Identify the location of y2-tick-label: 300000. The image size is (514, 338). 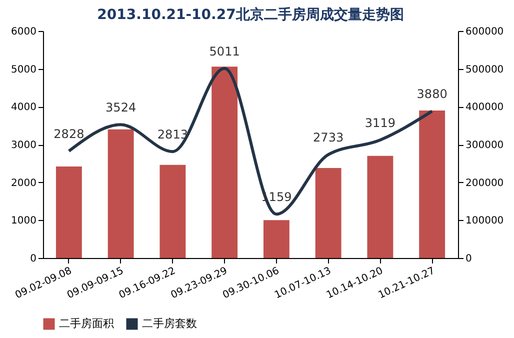
(485, 145).